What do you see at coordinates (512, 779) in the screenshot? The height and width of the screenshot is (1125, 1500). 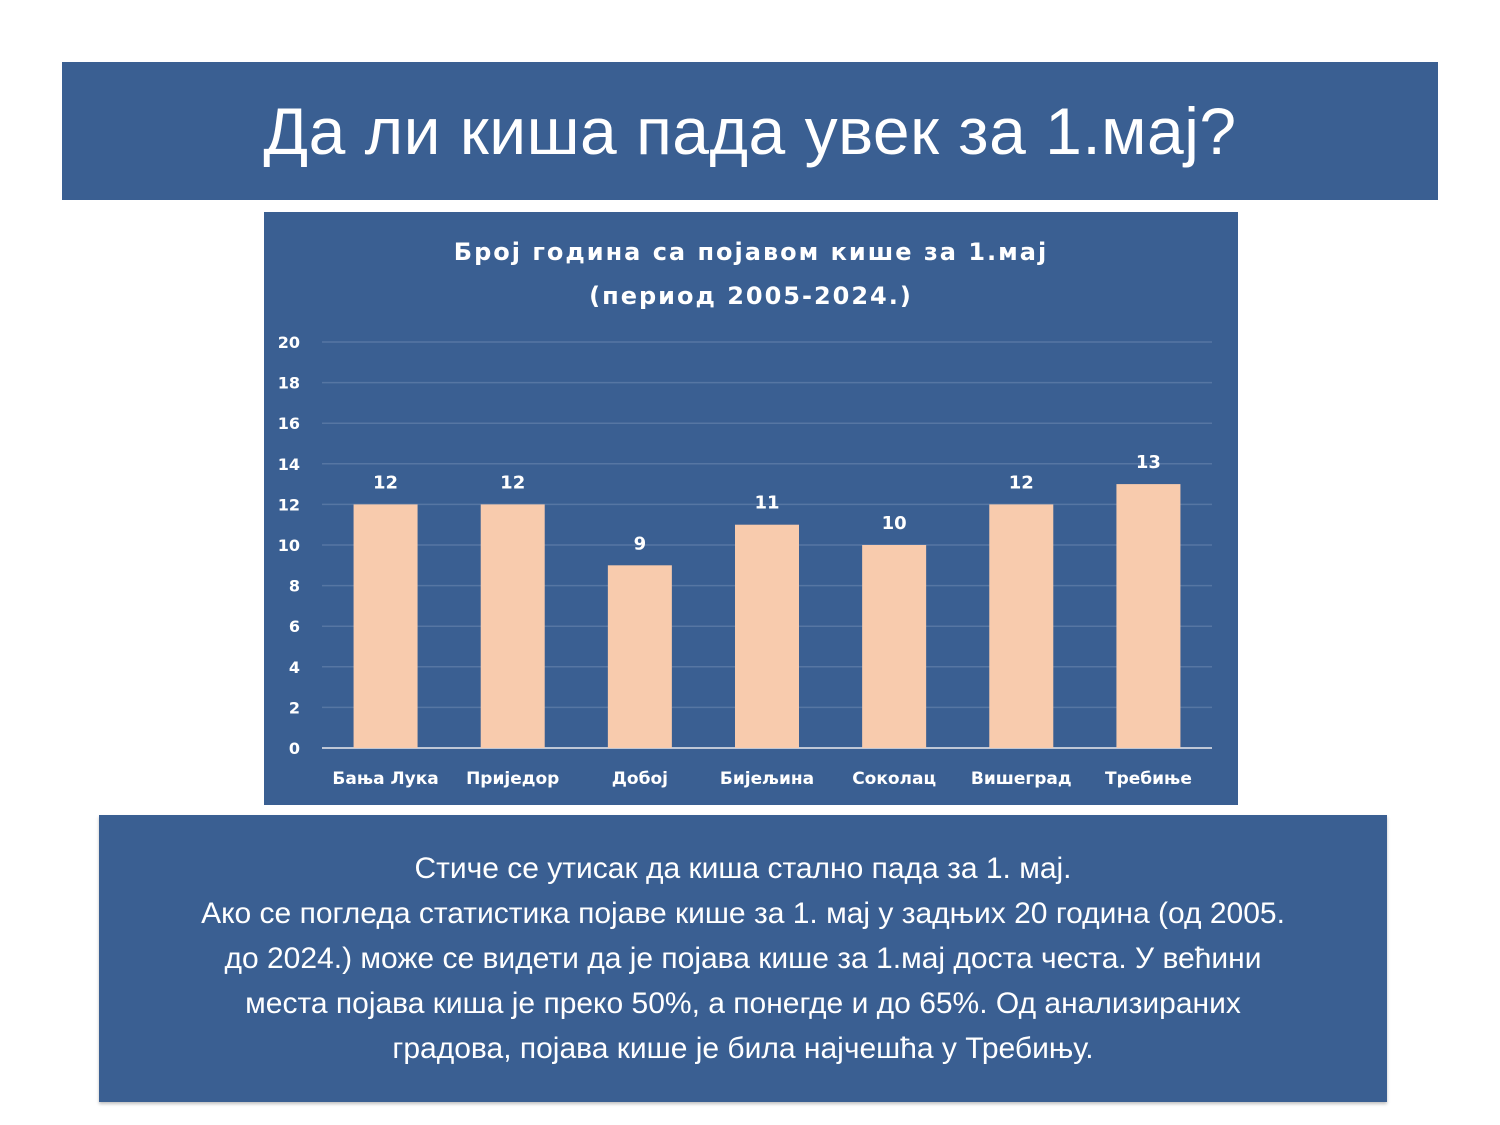 I see `x-tick-label: Приједор` at bounding box center [512, 779].